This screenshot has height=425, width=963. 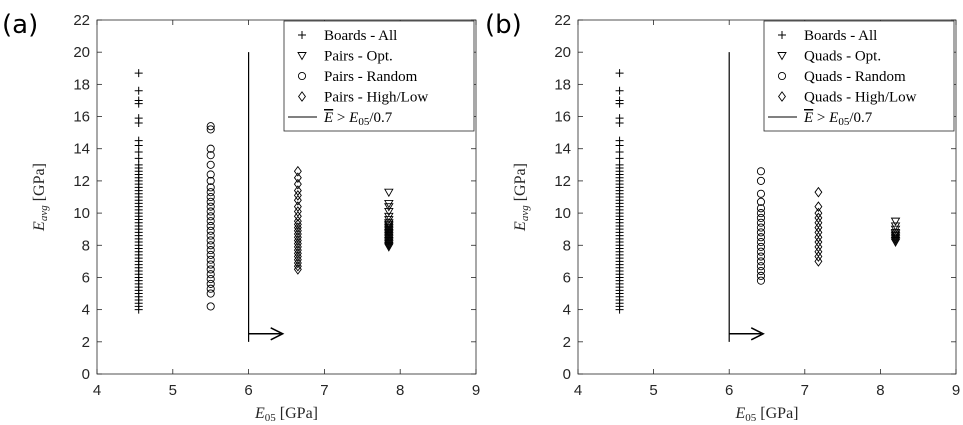 I want to click on legend-label-a-1: Pairs - Opt., so click(x=358, y=57).